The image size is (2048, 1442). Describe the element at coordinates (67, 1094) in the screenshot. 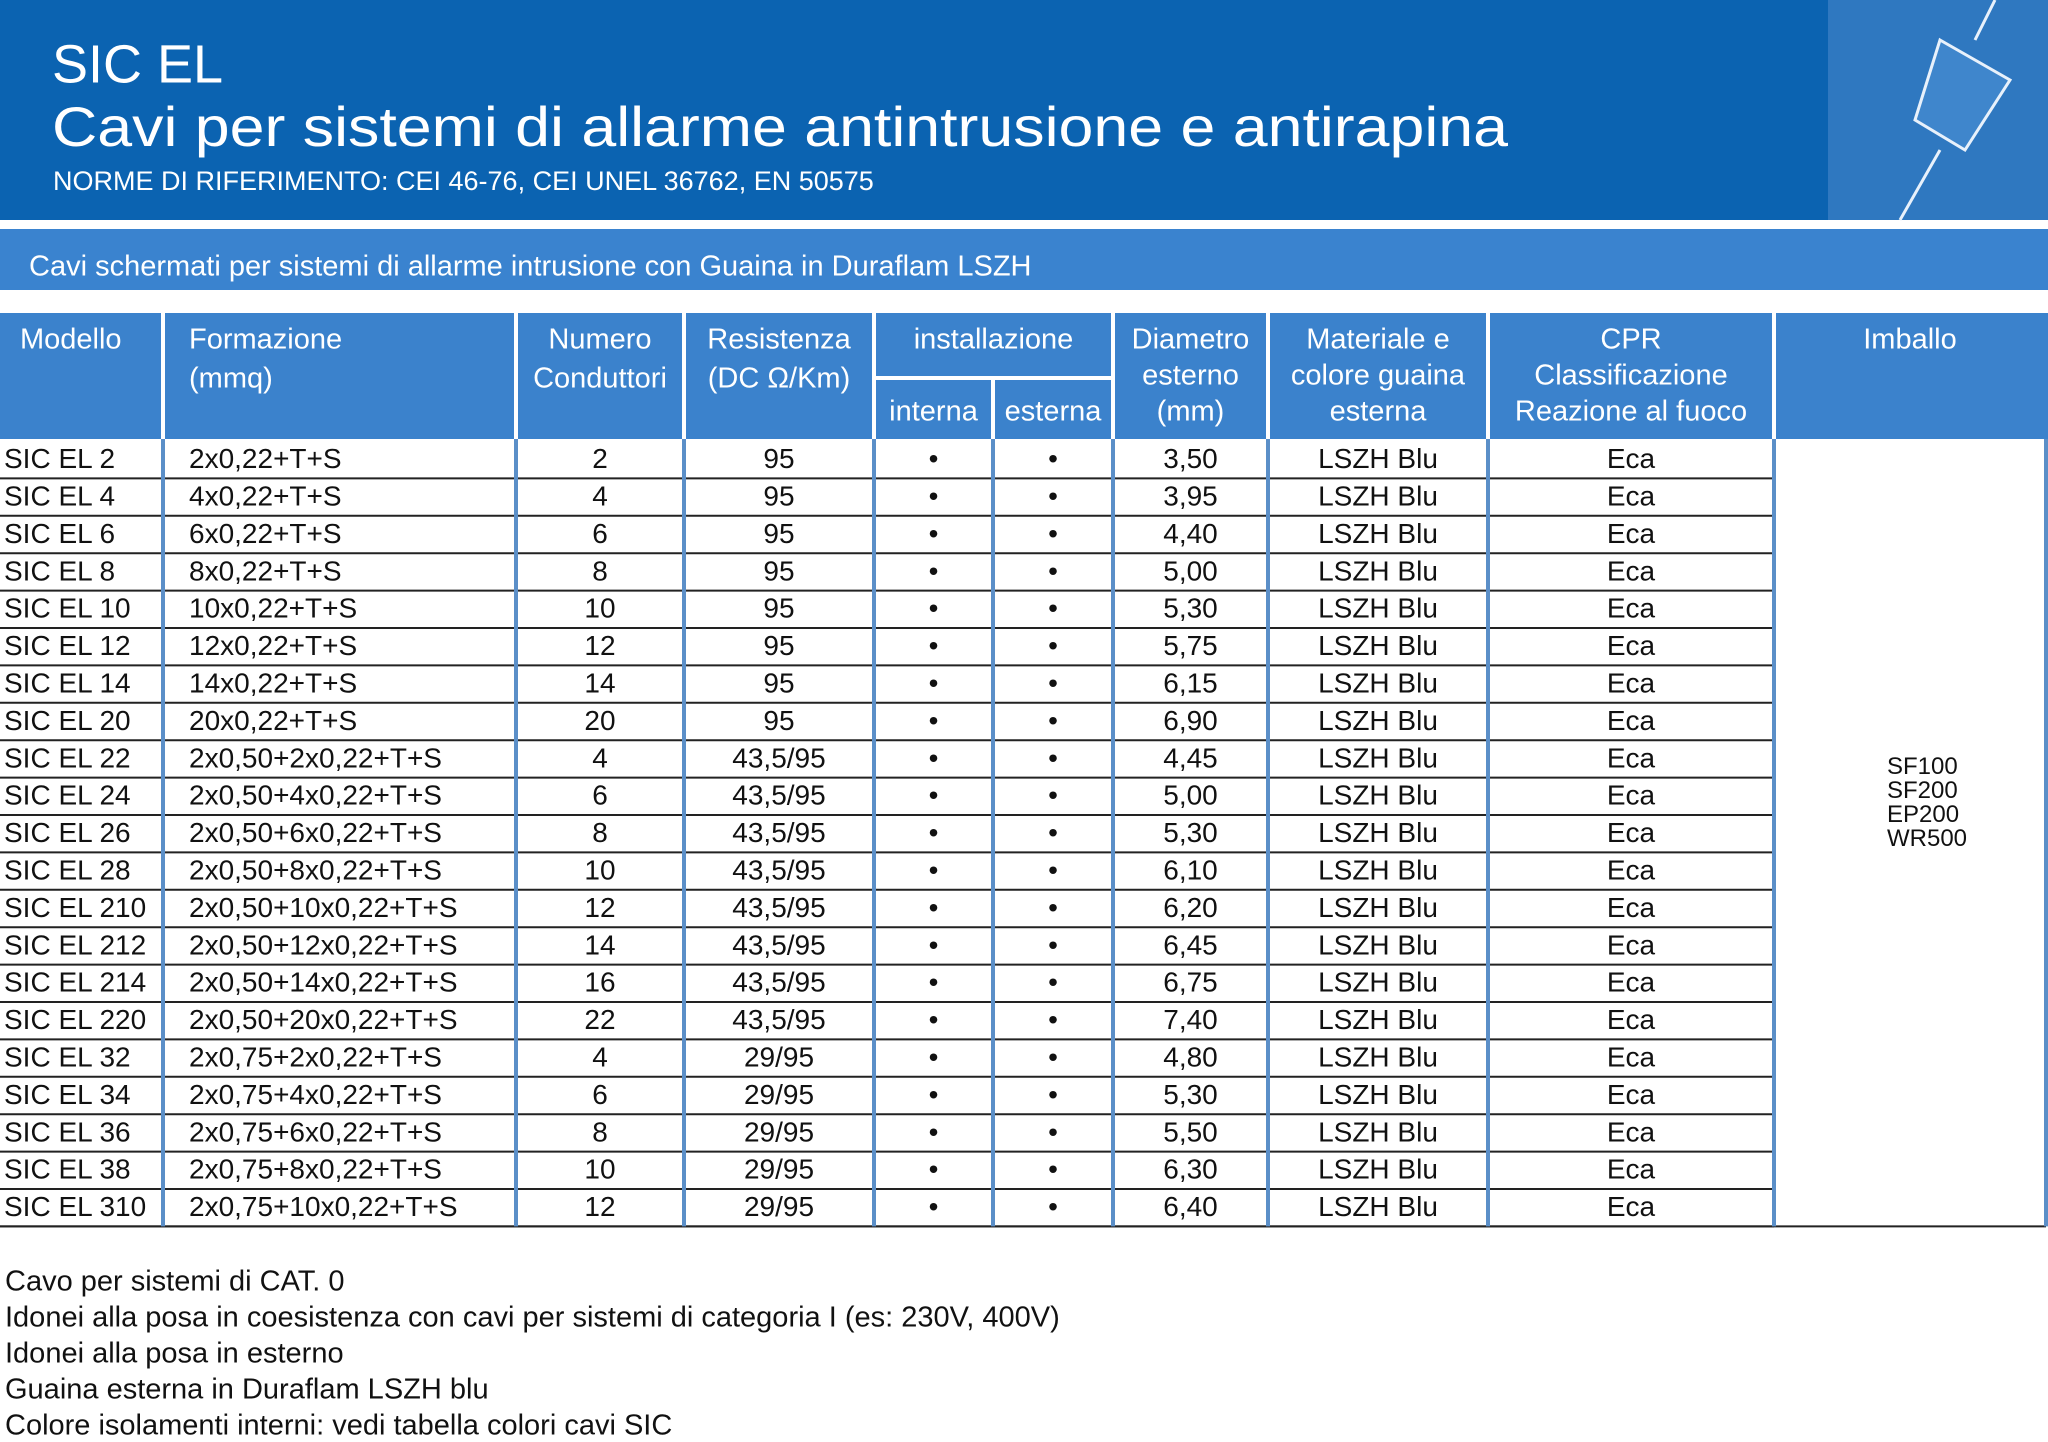

I see `cell: SIC EL 34` at that location.